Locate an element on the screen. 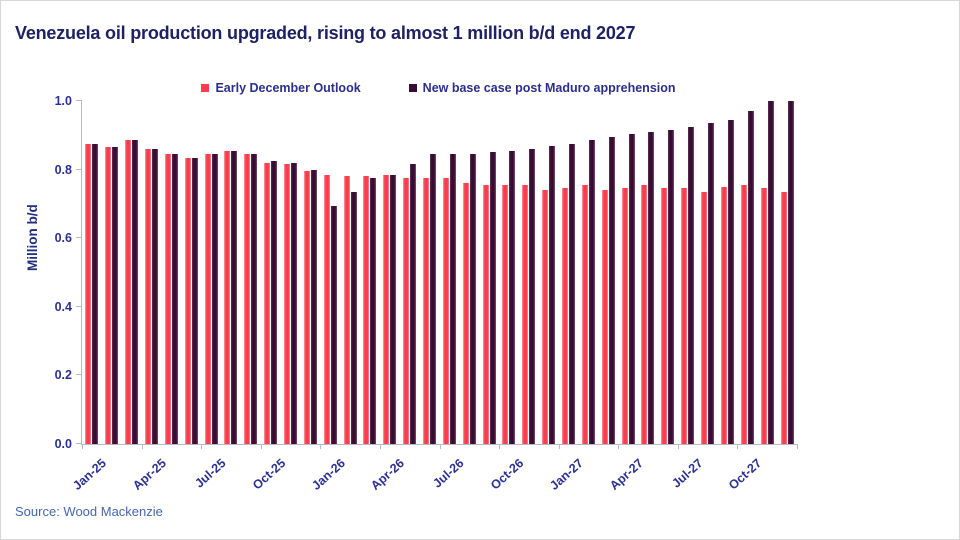  legend-label-early-december: Early December Outlook is located at coordinates (288, 88).